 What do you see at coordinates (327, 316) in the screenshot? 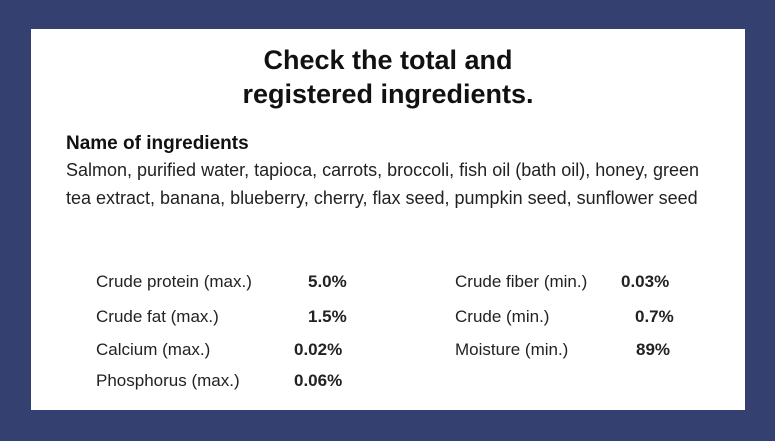
I see `analysis-value: 1.5%` at bounding box center [327, 316].